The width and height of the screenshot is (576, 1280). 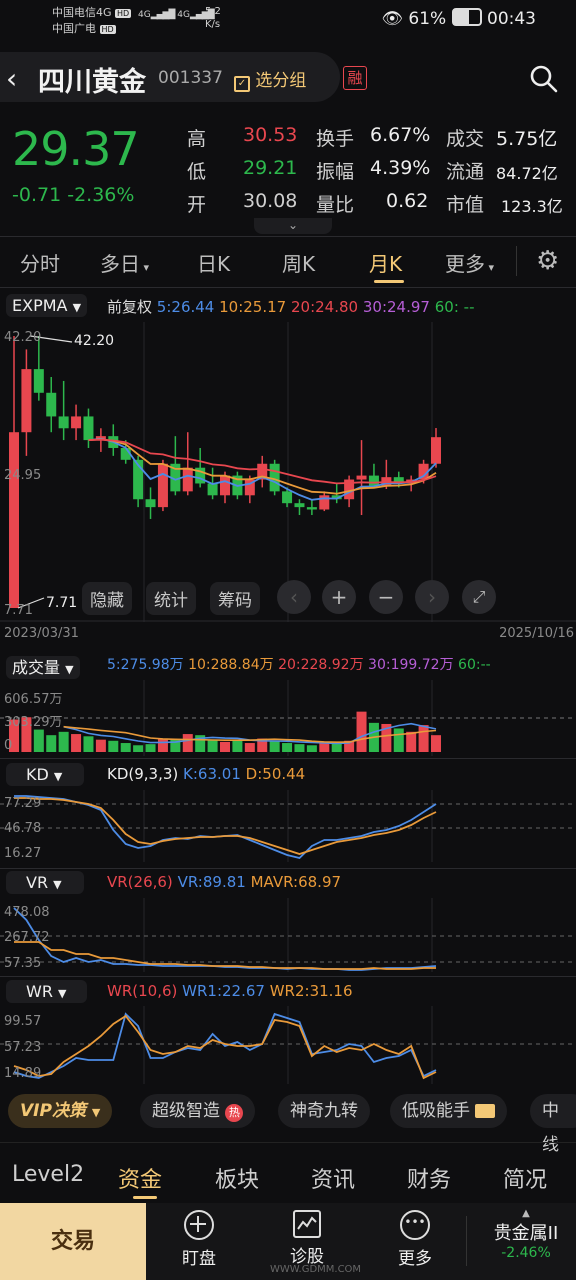 What do you see at coordinates (532, 206) in the screenshot?
I see `mcap-value: 123.3亿` at bounding box center [532, 206].